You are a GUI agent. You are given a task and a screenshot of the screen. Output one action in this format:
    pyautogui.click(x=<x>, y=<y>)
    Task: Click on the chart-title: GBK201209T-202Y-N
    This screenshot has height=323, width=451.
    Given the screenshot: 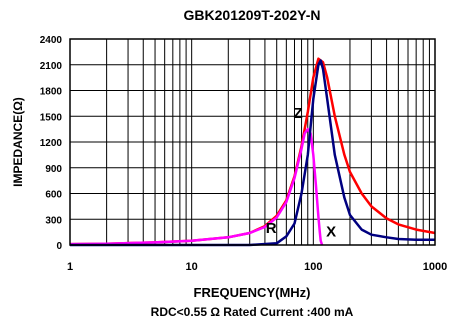 What is the action you would take?
    pyautogui.click(x=252, y=15)
    